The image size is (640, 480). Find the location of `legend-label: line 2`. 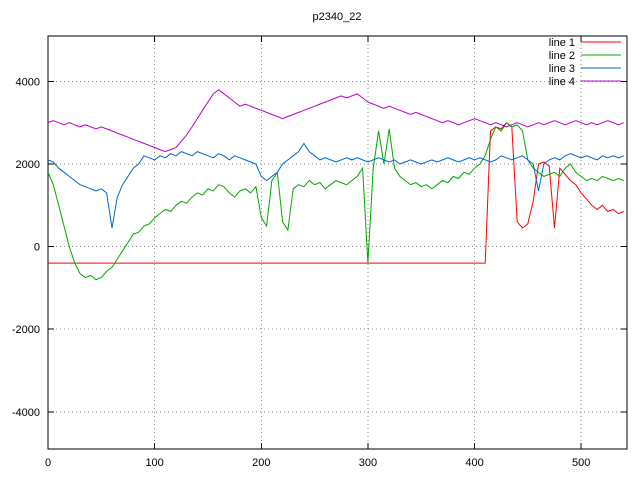

legend-label: line 2 is located at coordinates (562, 56).